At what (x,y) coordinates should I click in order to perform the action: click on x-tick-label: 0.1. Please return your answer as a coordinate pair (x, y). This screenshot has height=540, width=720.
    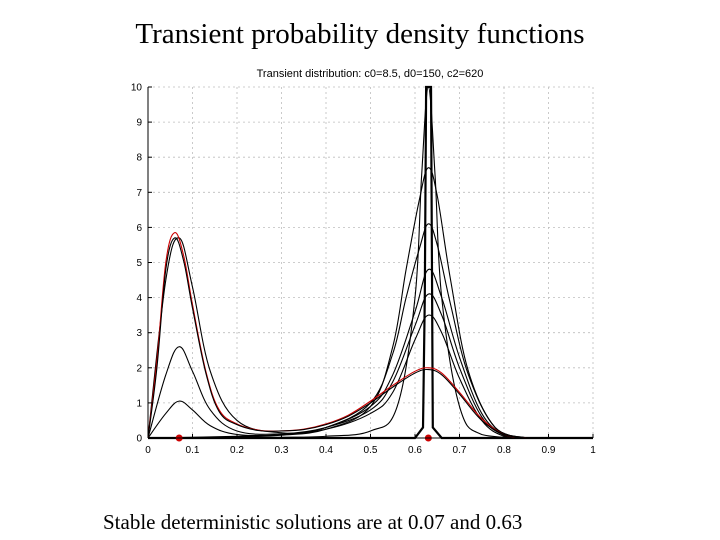
    Looking at the image, I should click on (193, 450).